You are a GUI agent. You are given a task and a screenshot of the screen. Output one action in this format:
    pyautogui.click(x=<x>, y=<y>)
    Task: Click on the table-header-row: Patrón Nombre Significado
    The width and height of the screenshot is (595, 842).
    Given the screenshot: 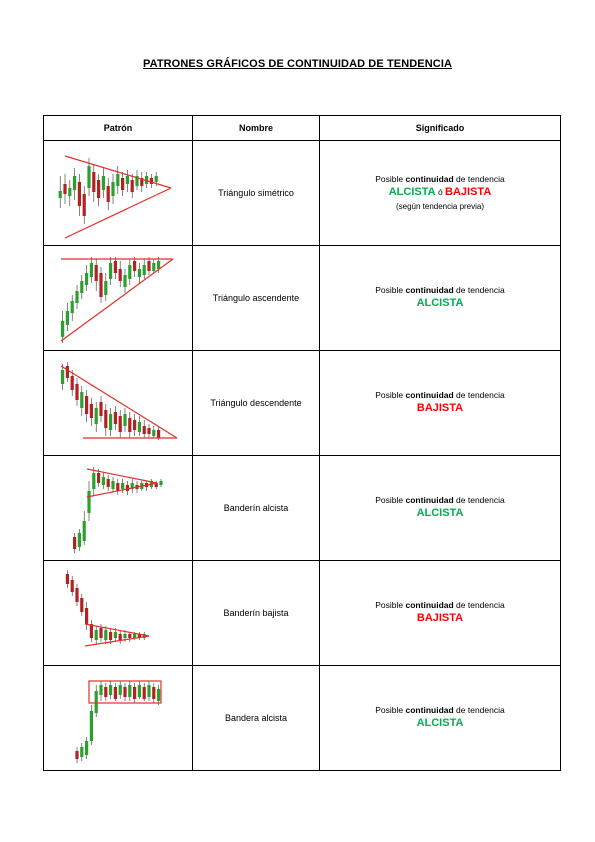 What is the action you would take?
    pyautogui.click(x=302, y=128)
    